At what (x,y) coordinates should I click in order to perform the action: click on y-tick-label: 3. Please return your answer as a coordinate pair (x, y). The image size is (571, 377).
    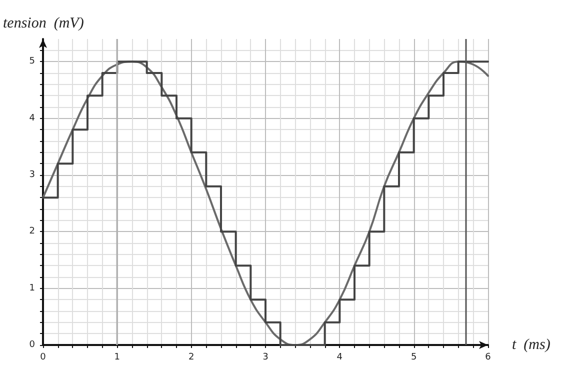
    Looking at the image, I should click on (32, 175).